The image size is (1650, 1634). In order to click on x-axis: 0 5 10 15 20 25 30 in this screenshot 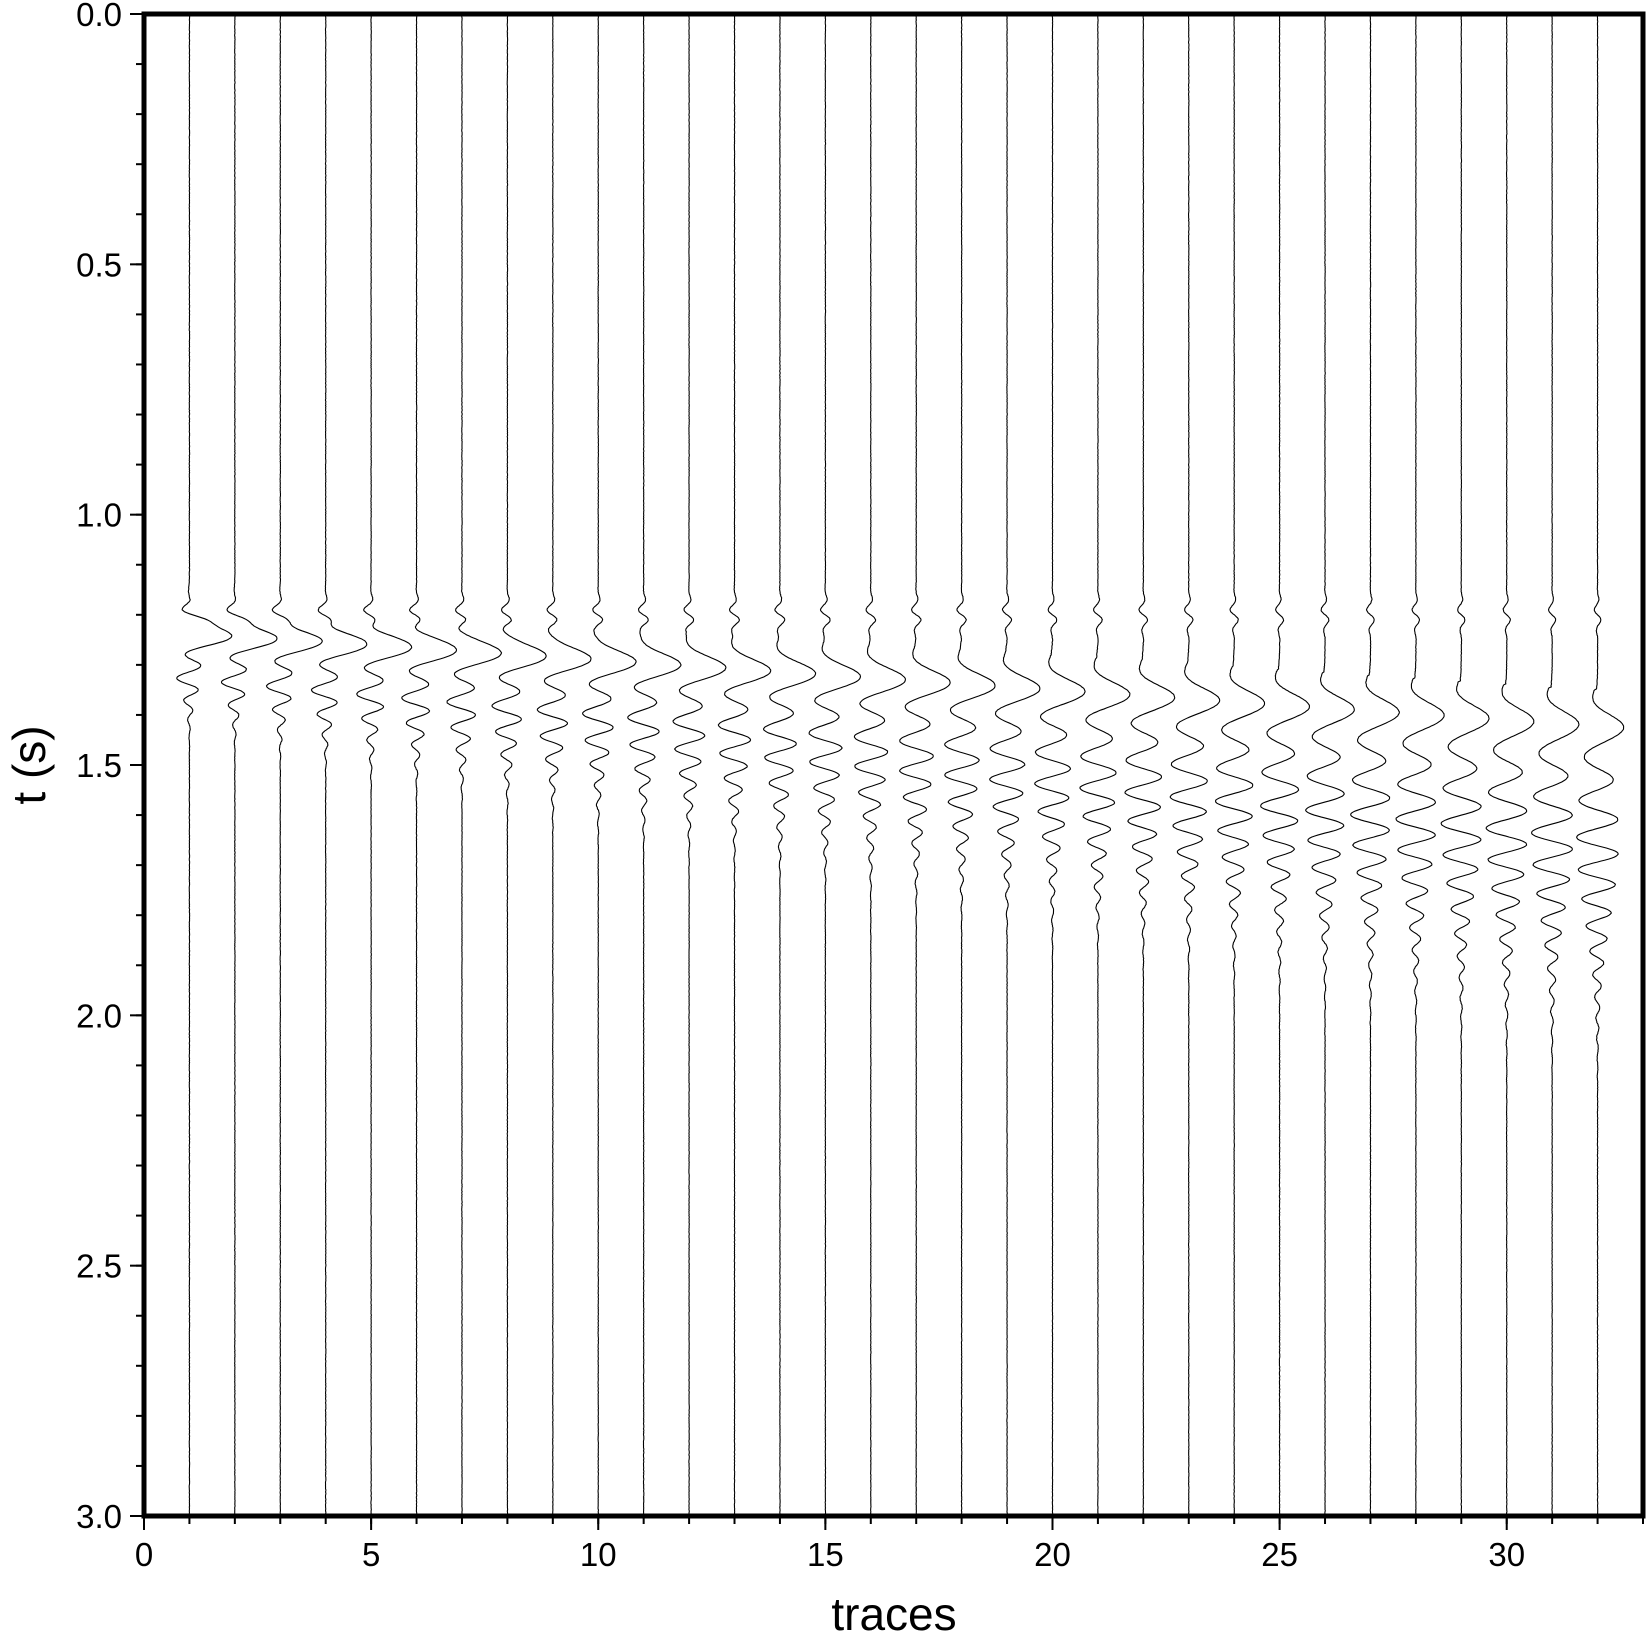, I will do `click(889, 1544)`.